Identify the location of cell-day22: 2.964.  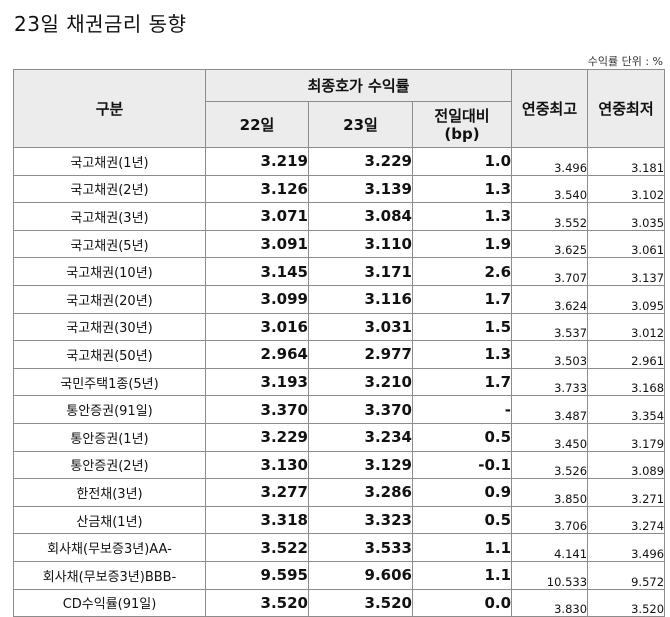
(257, 354).